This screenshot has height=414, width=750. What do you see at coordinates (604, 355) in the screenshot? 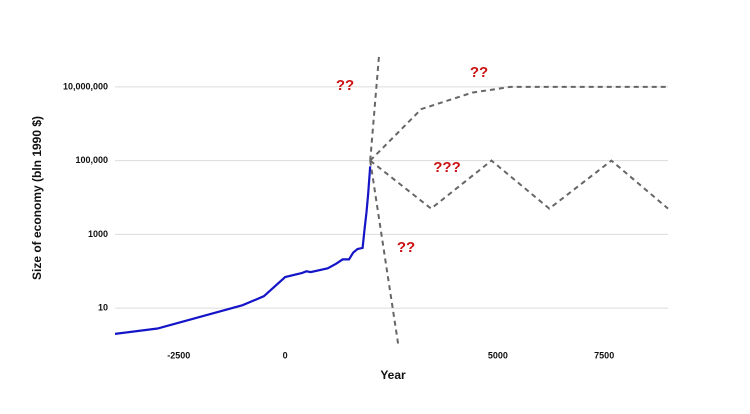
I see `x-tick-label: 7500` at bounding box center [604, 355].